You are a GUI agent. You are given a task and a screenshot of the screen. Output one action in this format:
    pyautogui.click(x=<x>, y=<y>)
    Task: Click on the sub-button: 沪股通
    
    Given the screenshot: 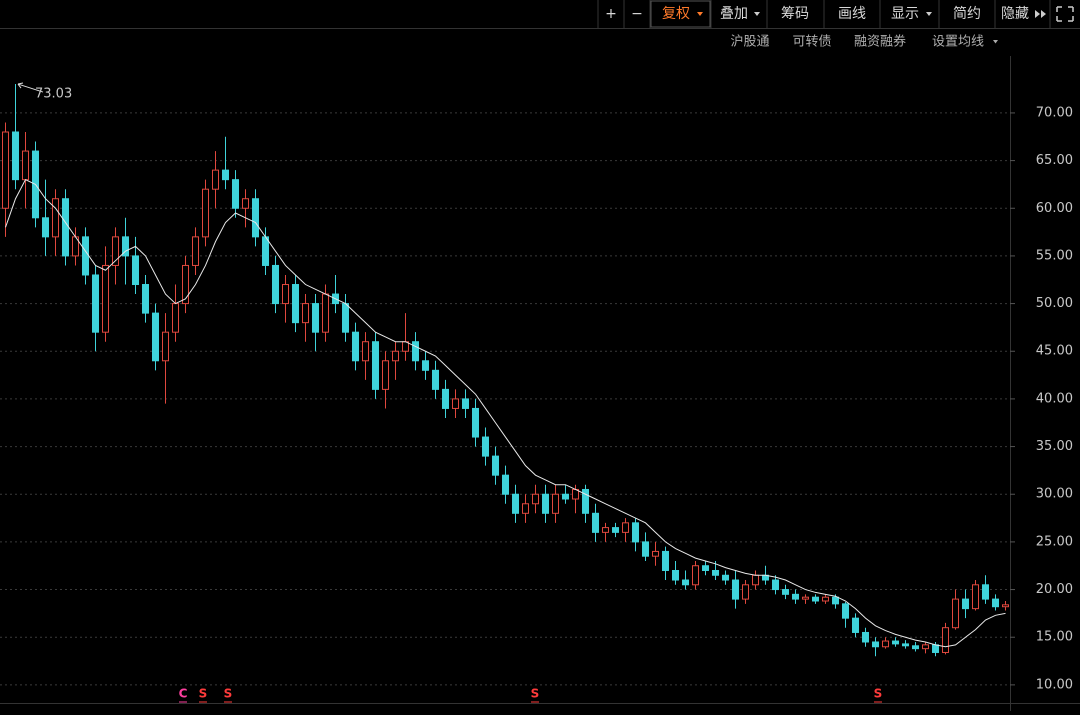 What is the action you would take?
    pyautogui.click(x=749, y=42)
    